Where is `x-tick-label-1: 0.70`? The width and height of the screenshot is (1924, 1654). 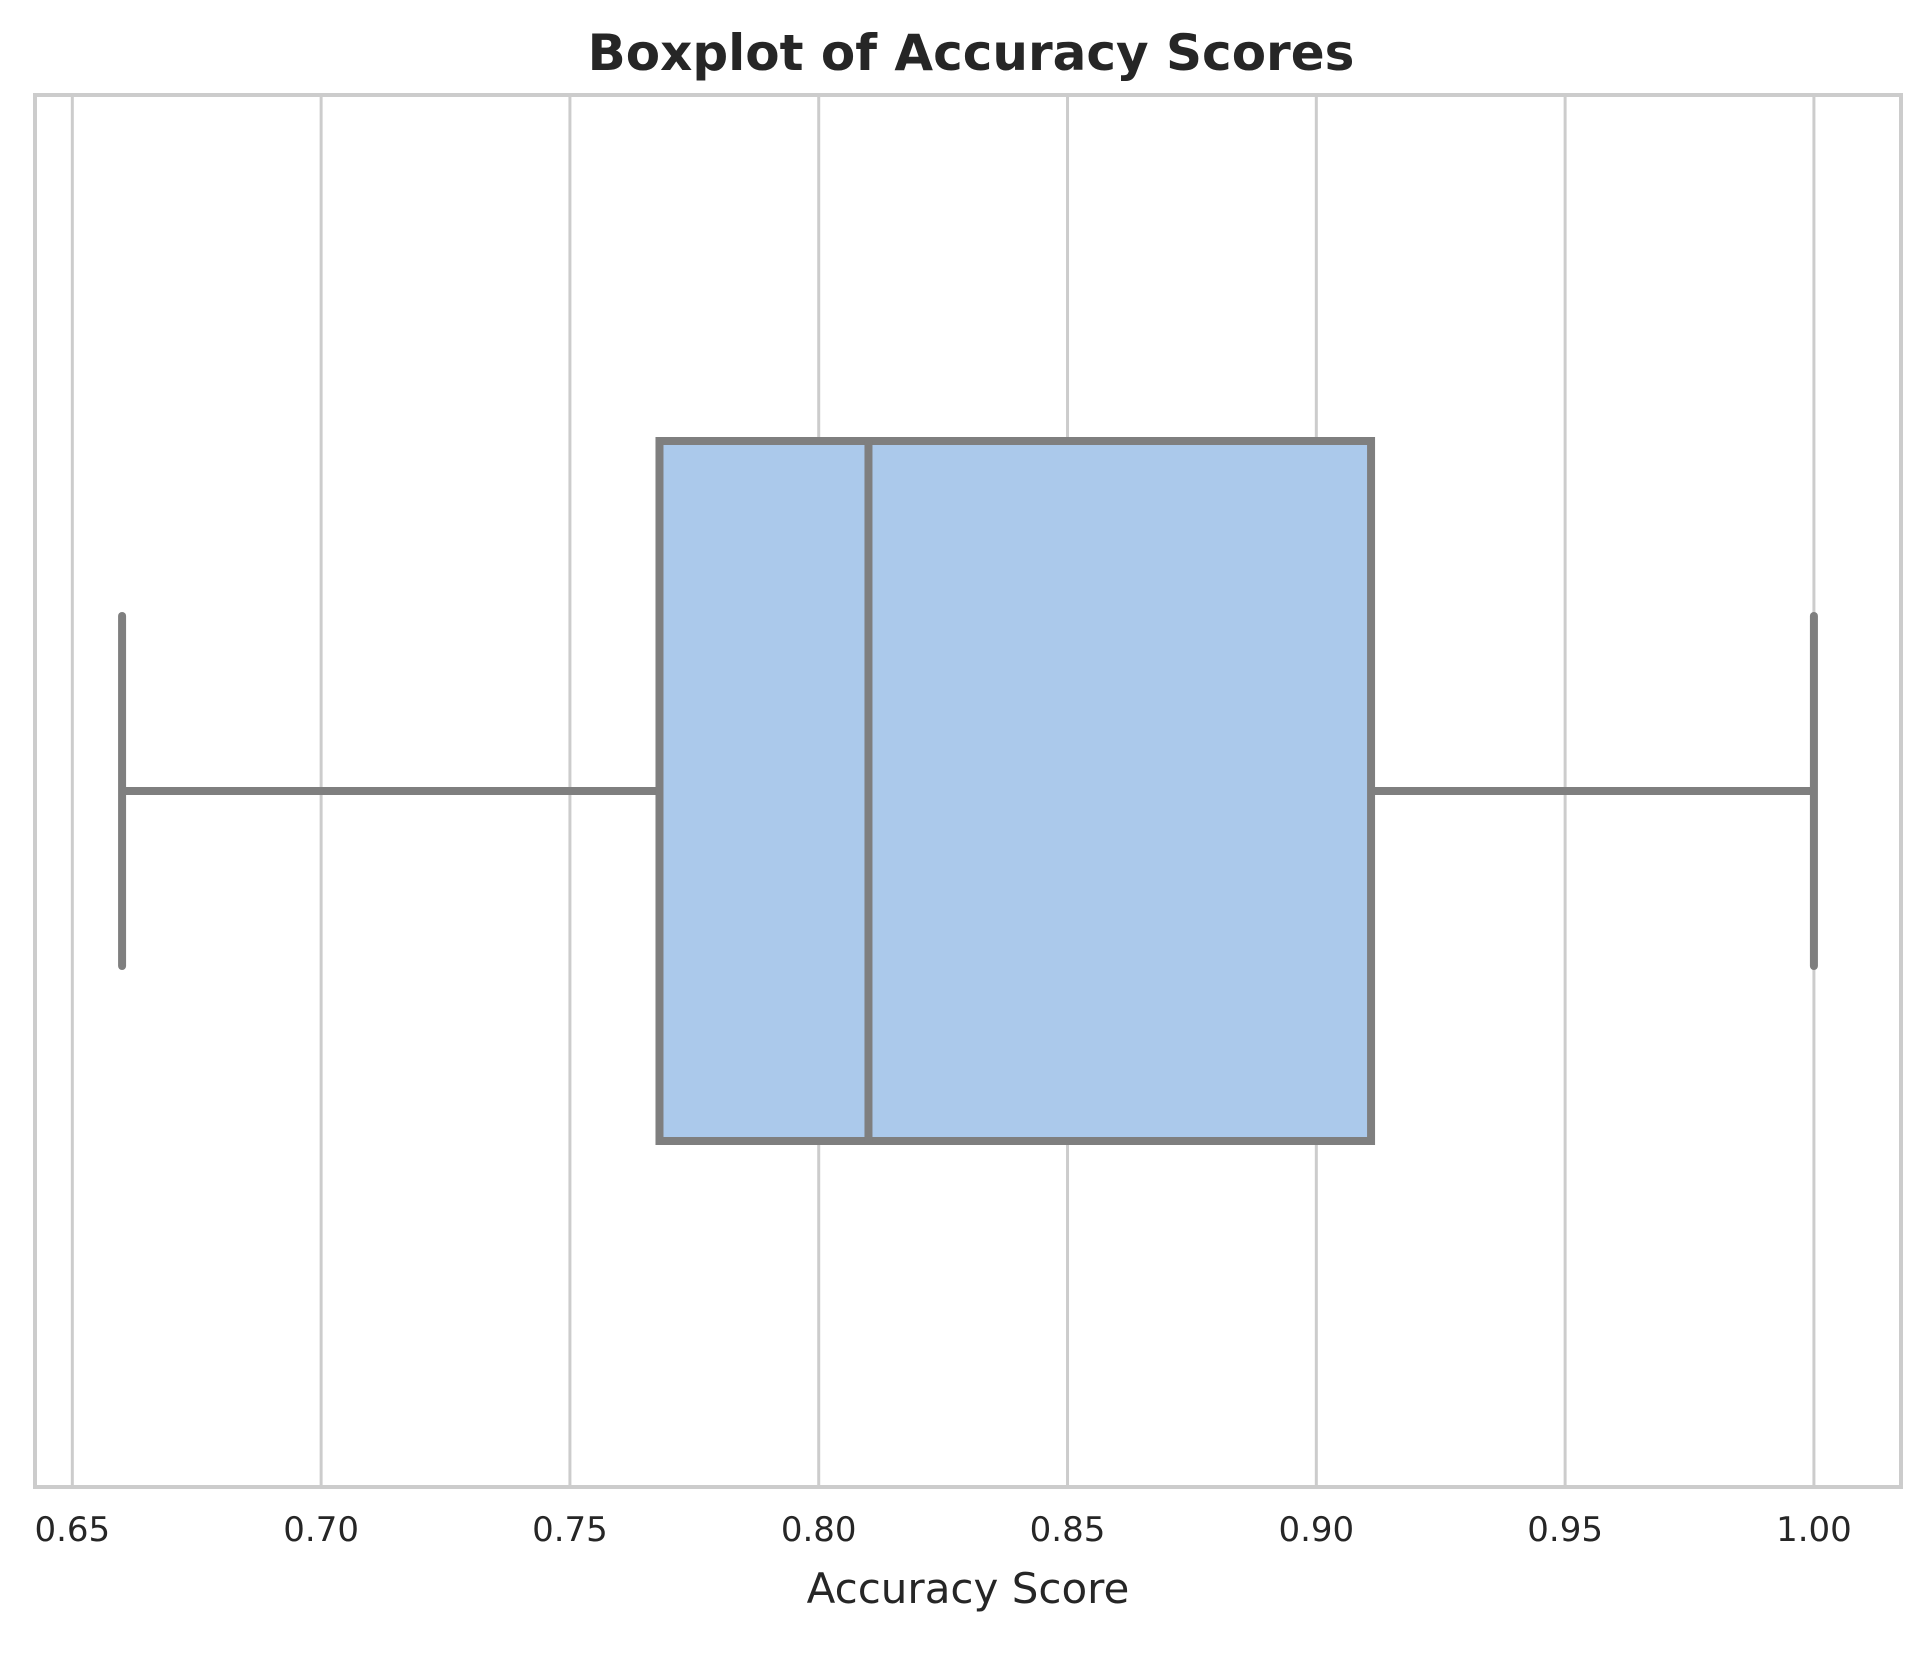 x-tick-label-1: 0.70 is located at coordinates (321, 1530).